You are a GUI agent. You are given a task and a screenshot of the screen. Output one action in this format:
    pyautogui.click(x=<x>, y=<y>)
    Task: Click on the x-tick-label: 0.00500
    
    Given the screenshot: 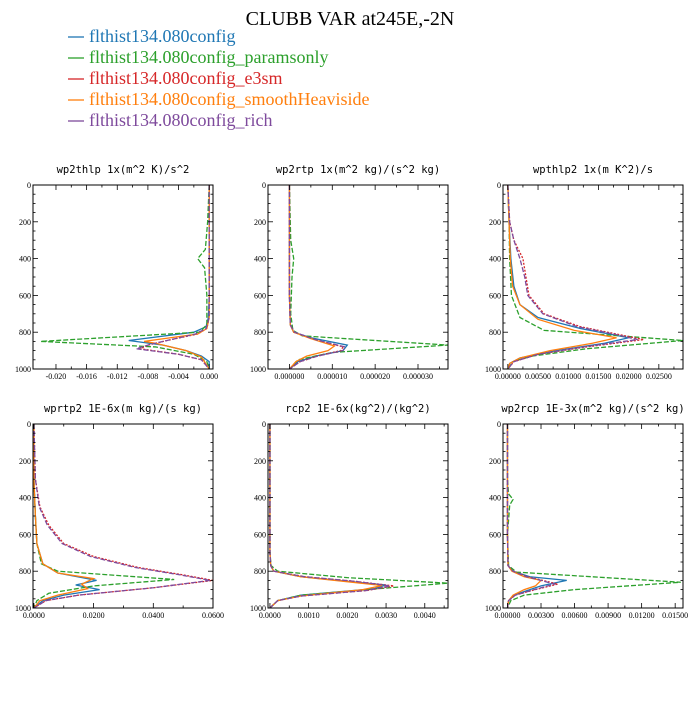 What is the action you would take?
    pyautogui.click(x=538, y=376)
    